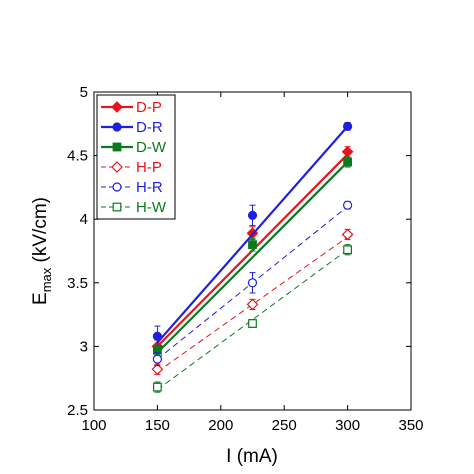 This screenshot has height=474, width=474. What do you see at coordinates (131, 167) in the screenshot?
I see `legend-item: H-P` at bounding box center [131, 167].